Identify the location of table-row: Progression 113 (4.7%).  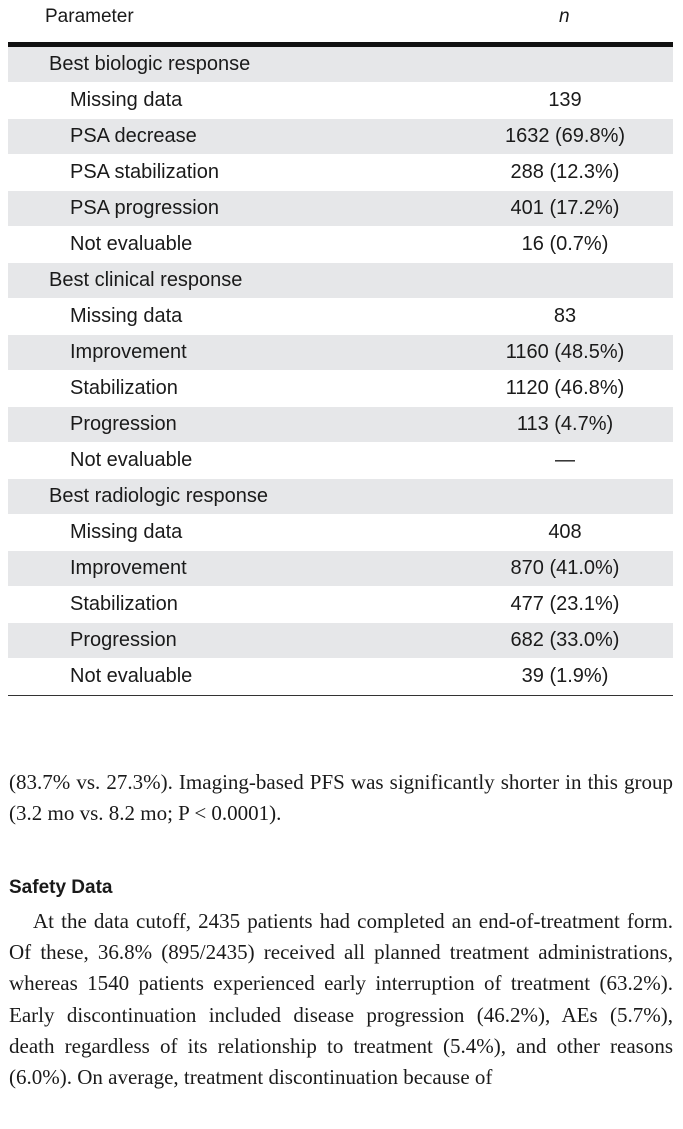
(340, 425).